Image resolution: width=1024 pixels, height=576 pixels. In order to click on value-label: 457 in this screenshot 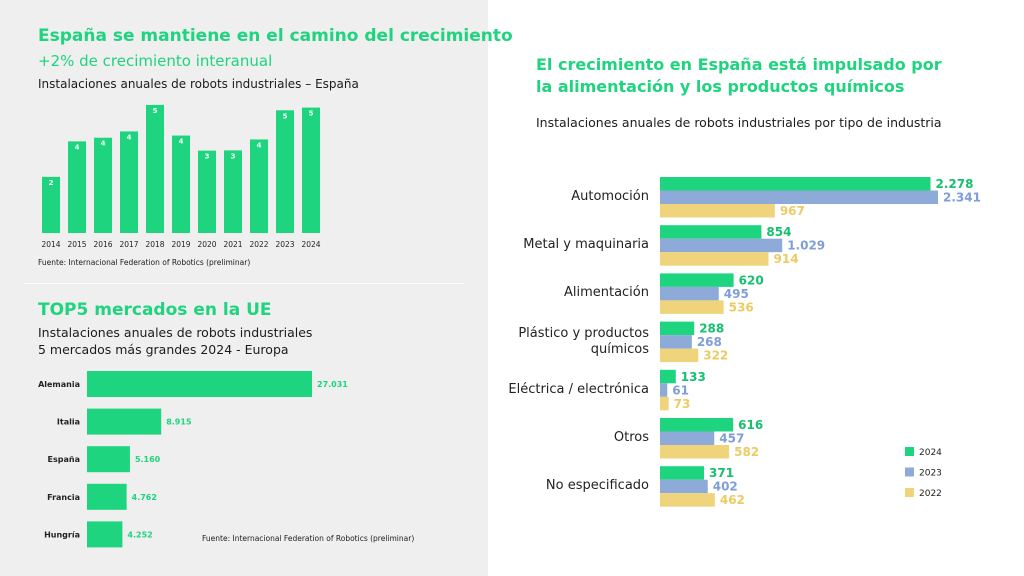, I will do `click(731, 439)`.